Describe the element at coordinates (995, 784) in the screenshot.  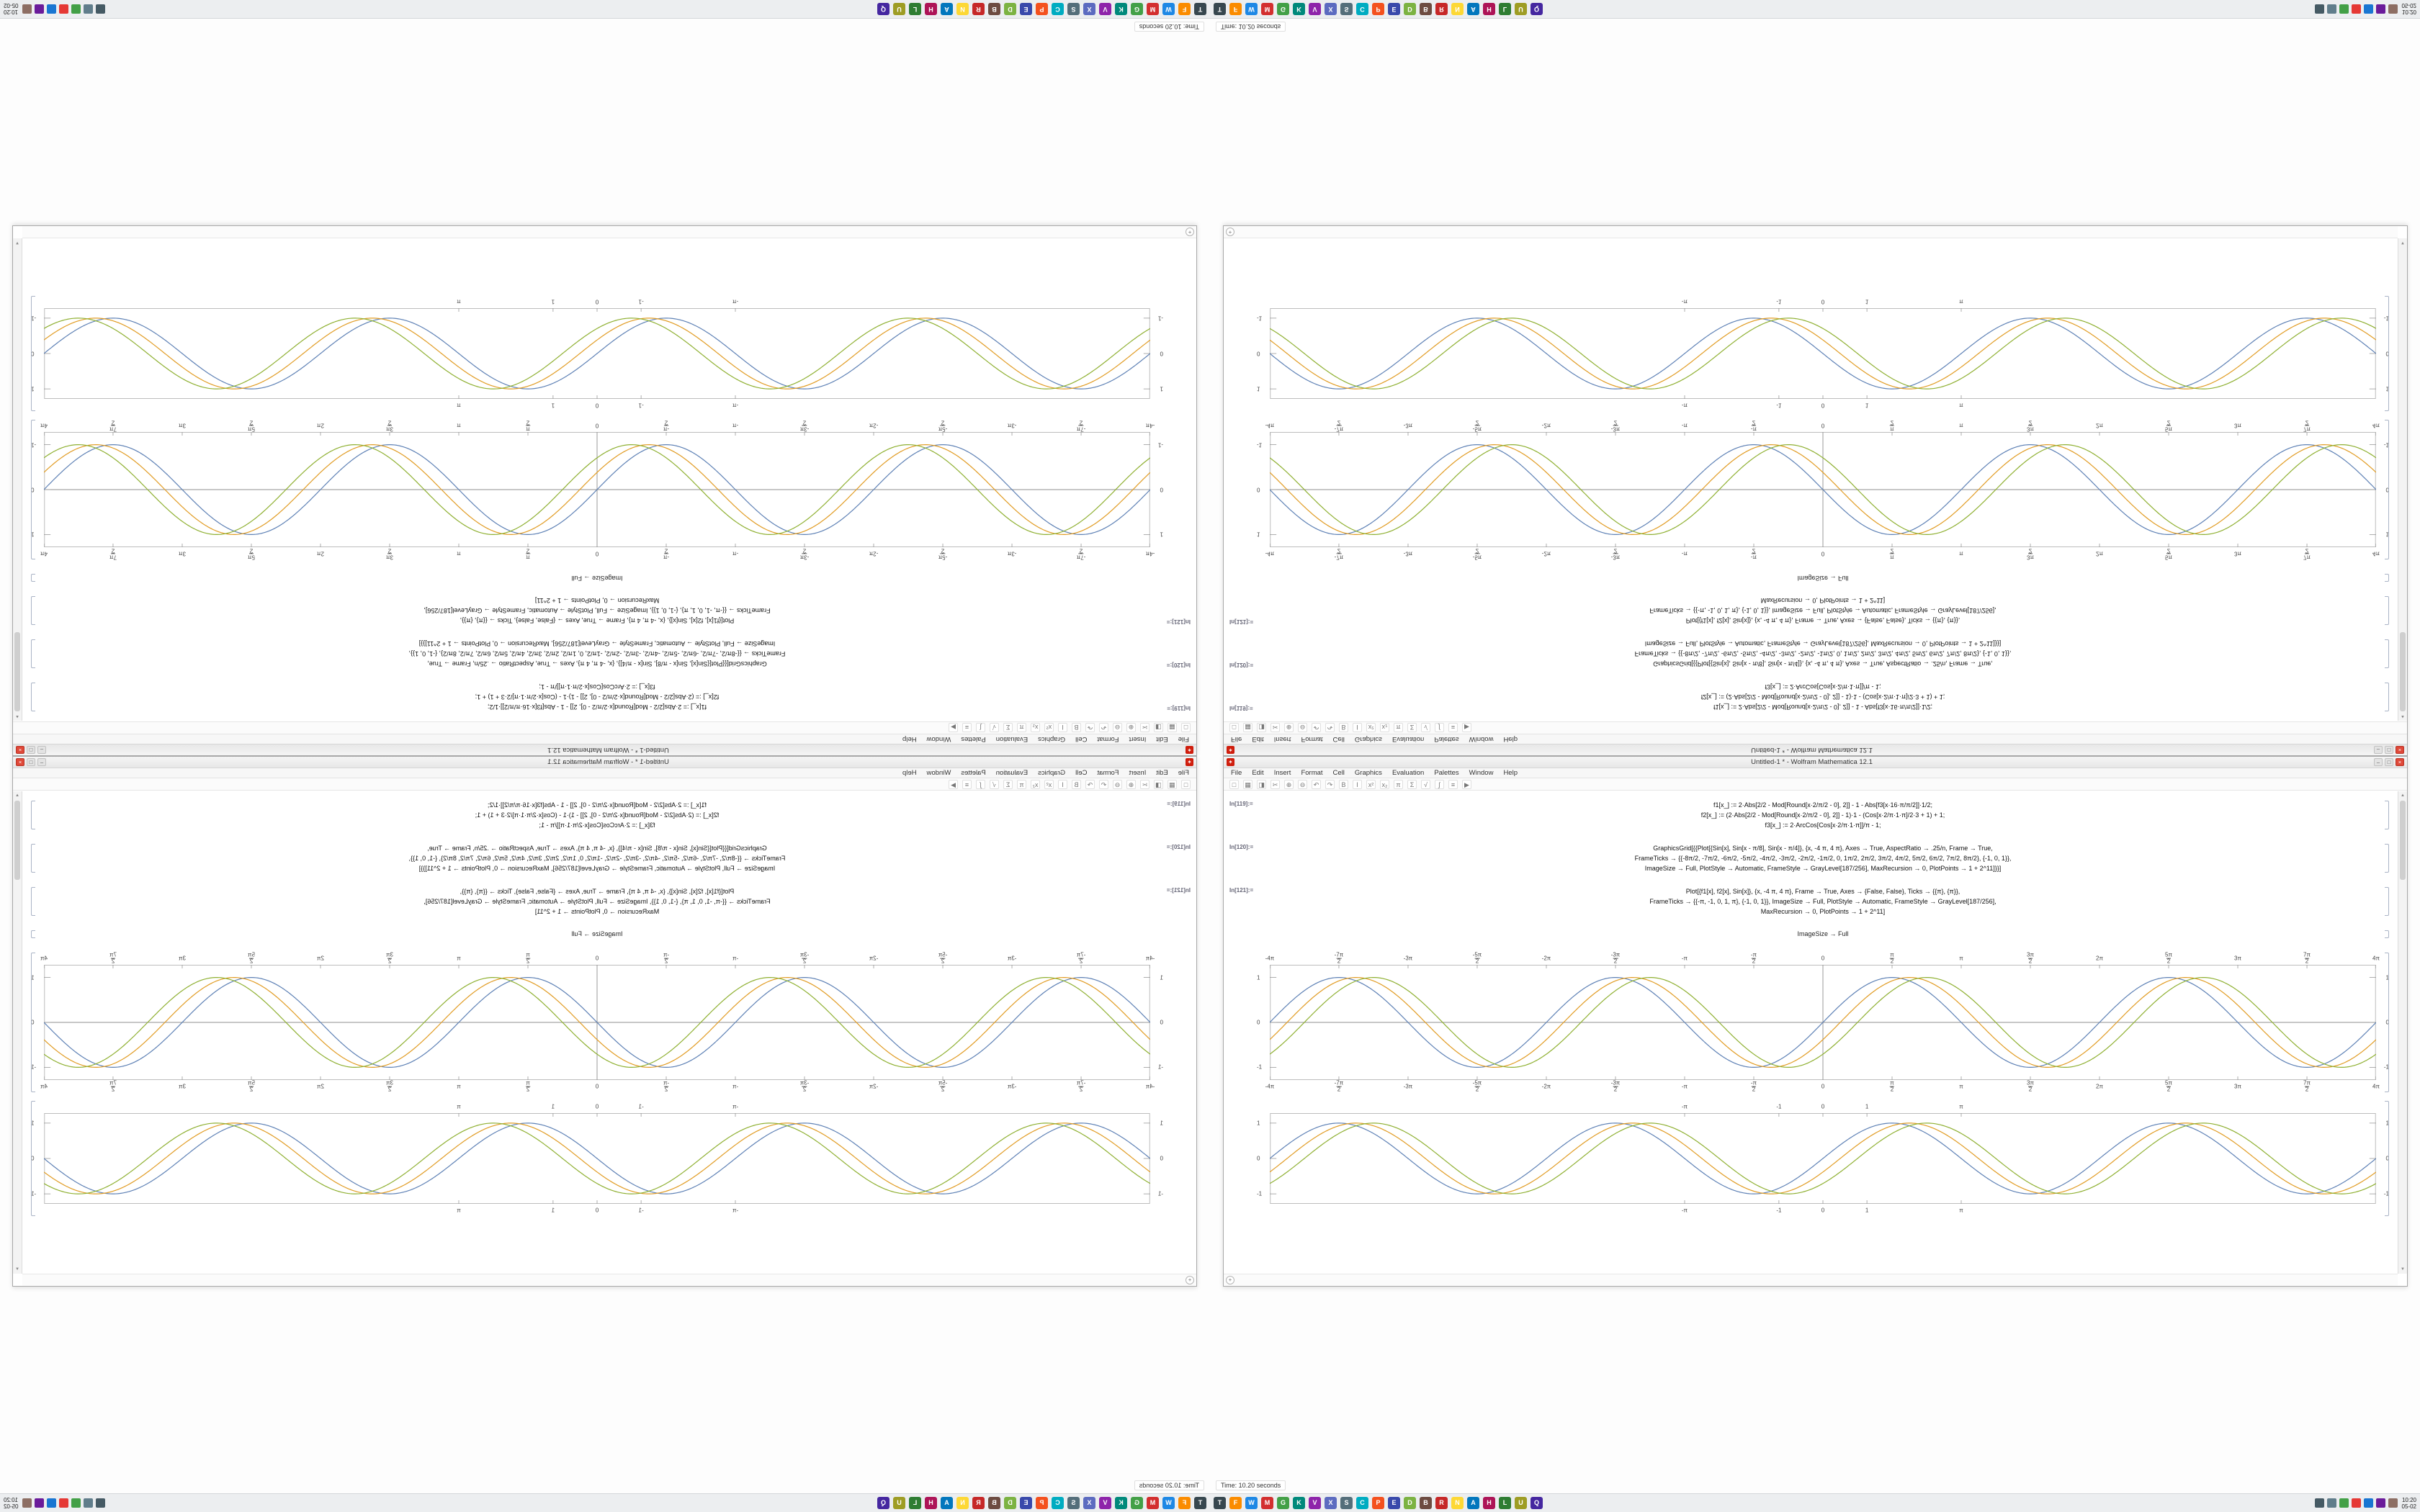
I see `sqrt-symbol-icon: √` at that location.